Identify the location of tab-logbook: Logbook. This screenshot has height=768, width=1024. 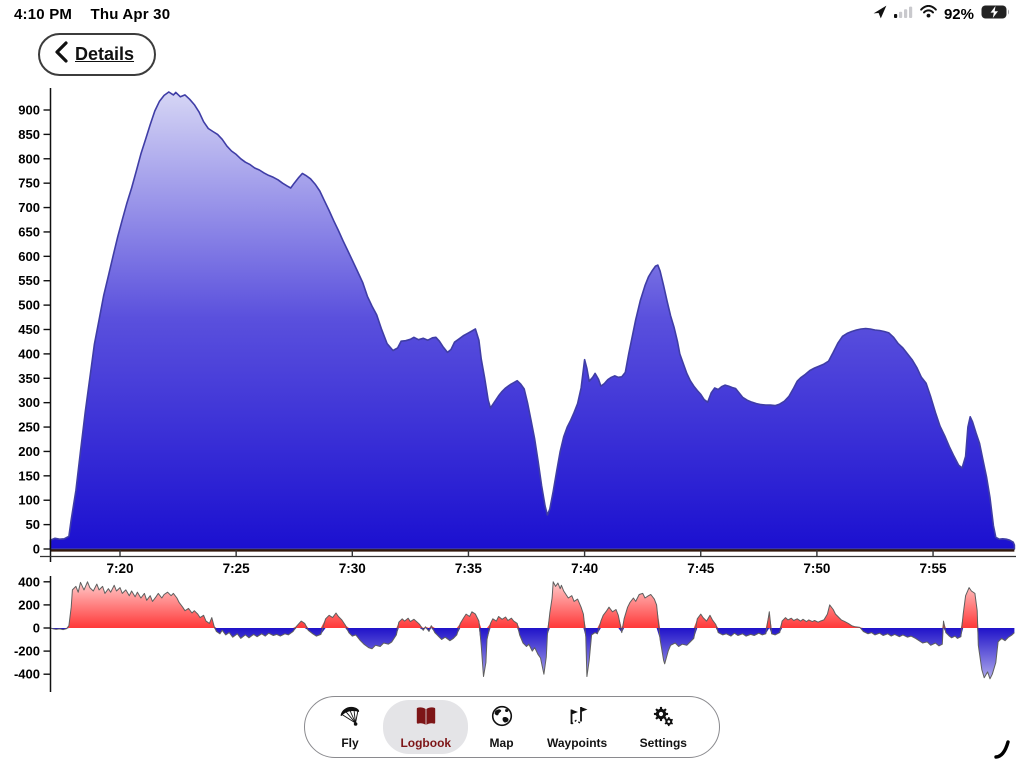
(426, 727).